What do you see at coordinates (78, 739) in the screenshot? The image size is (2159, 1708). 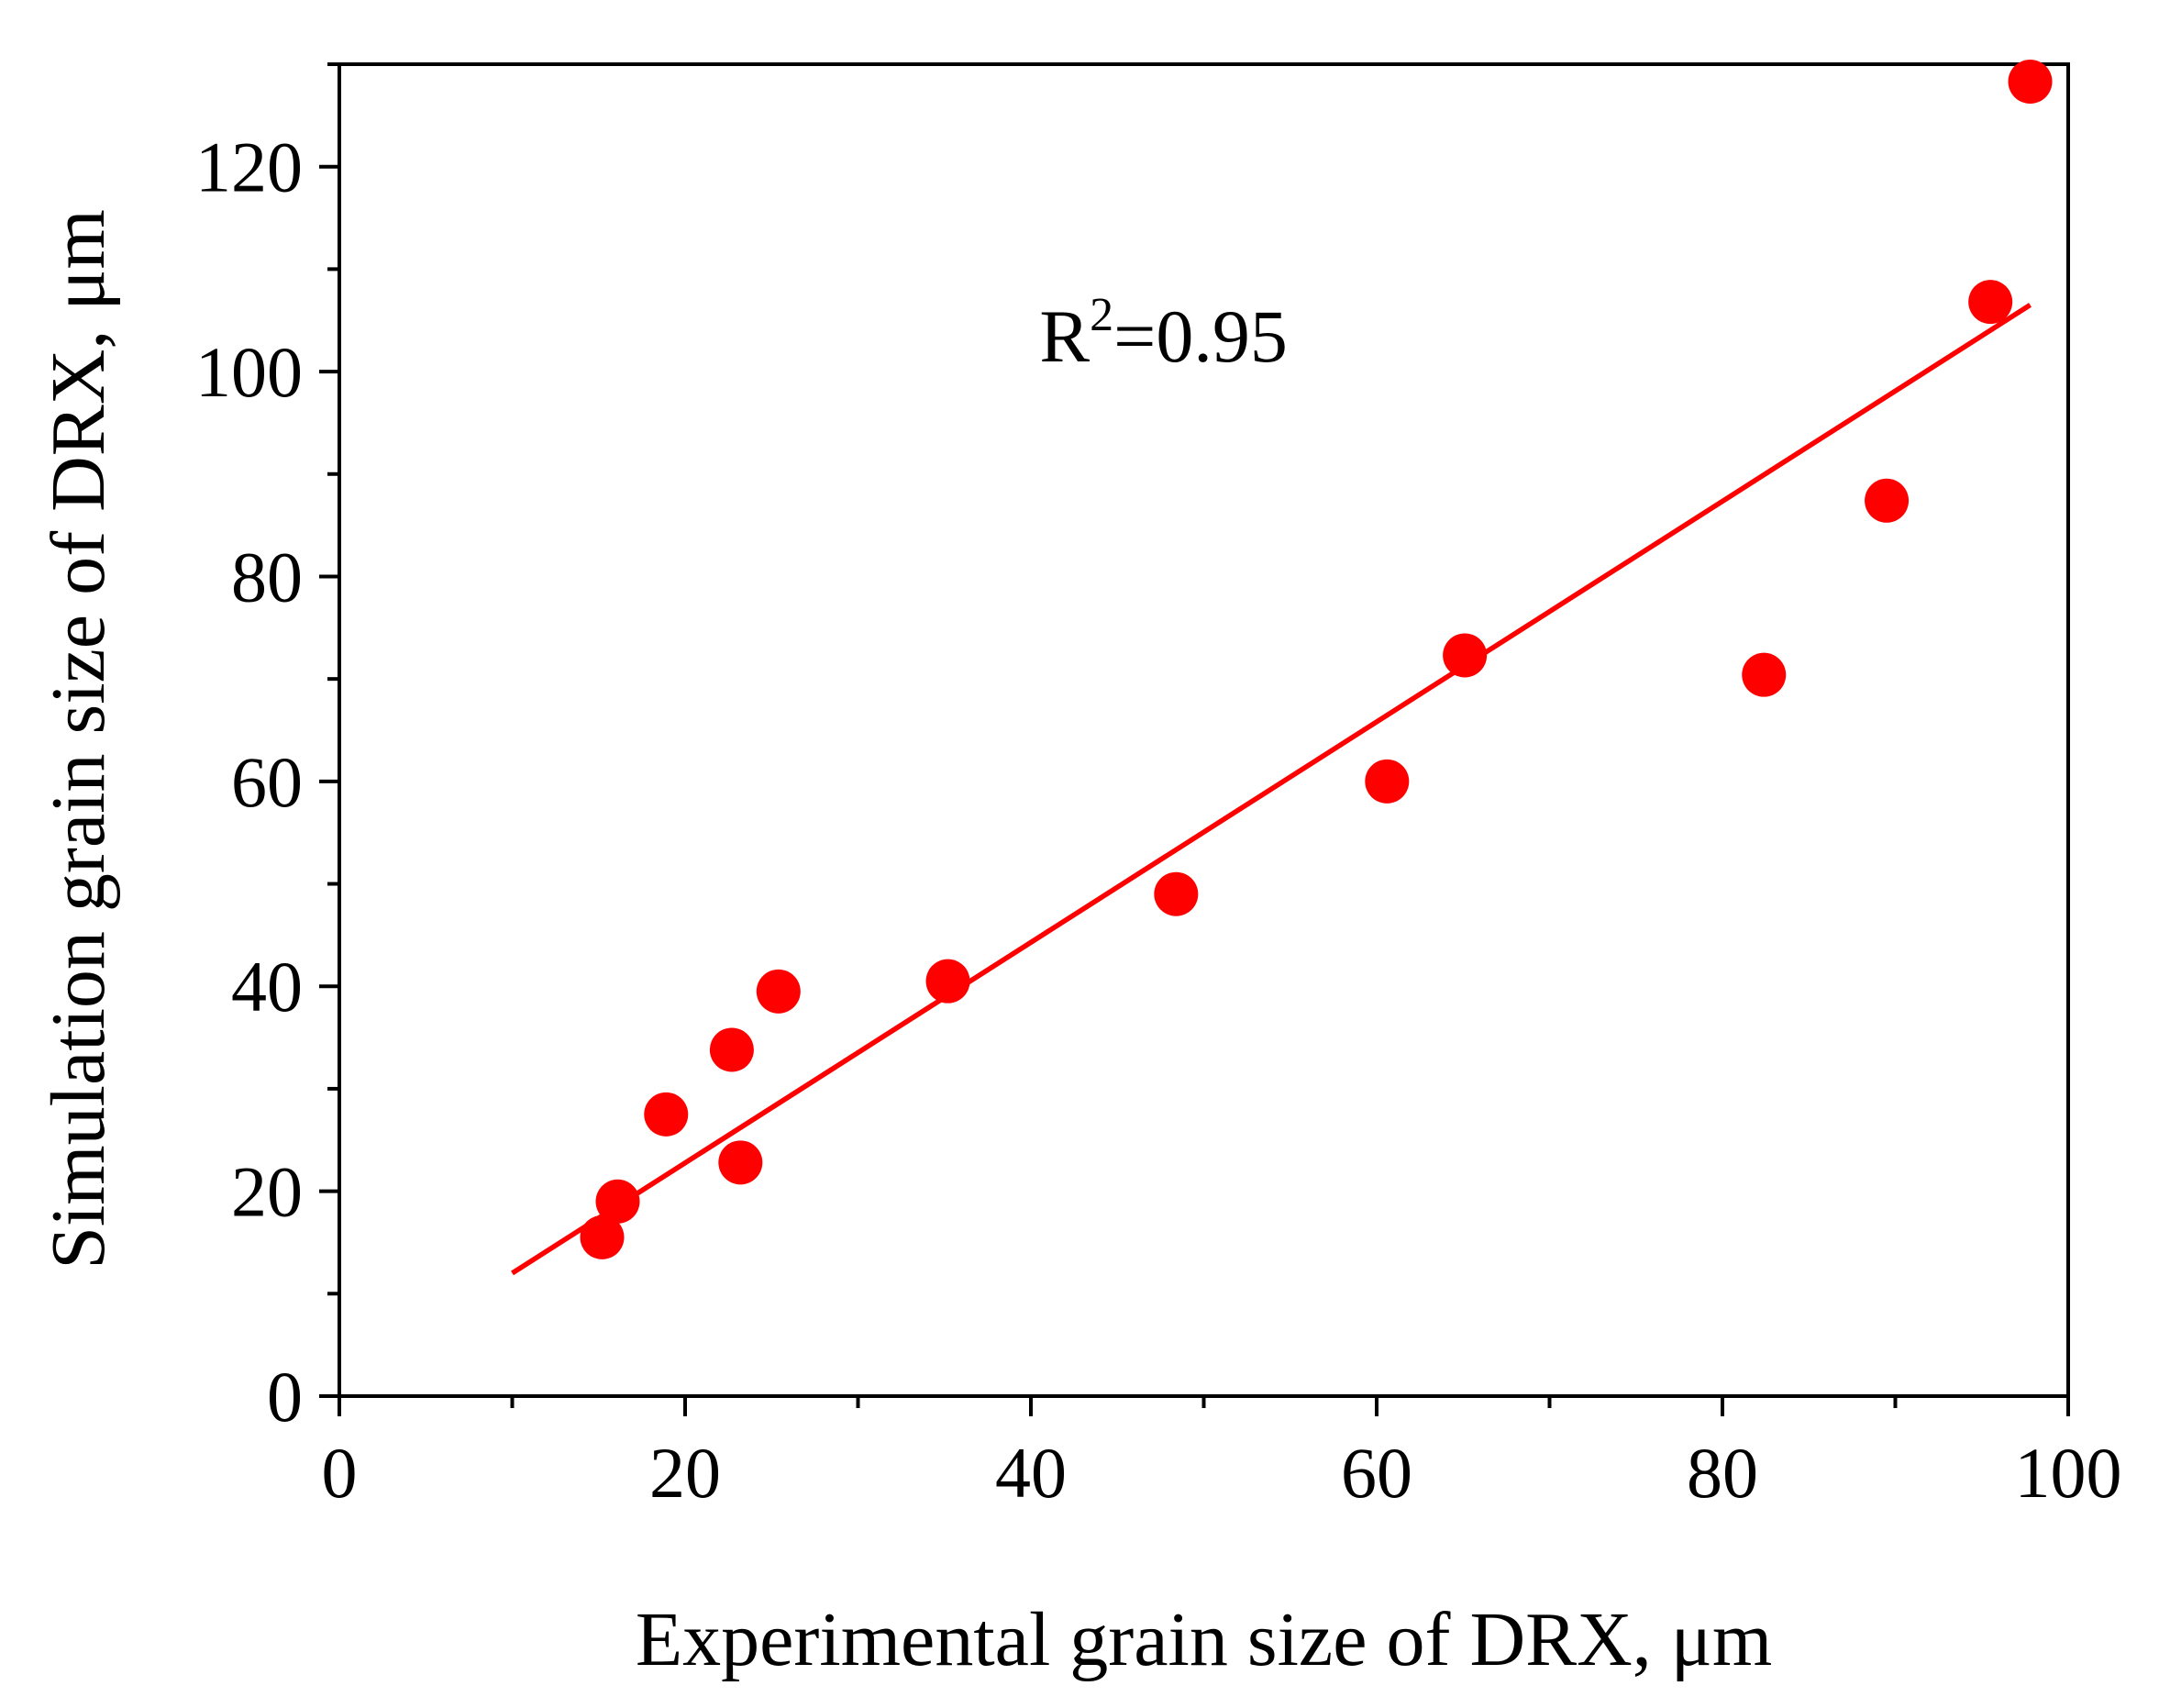 I see `y-axis-title: Simulation grain size of DRX, μm` at bounding box center [78, 739].